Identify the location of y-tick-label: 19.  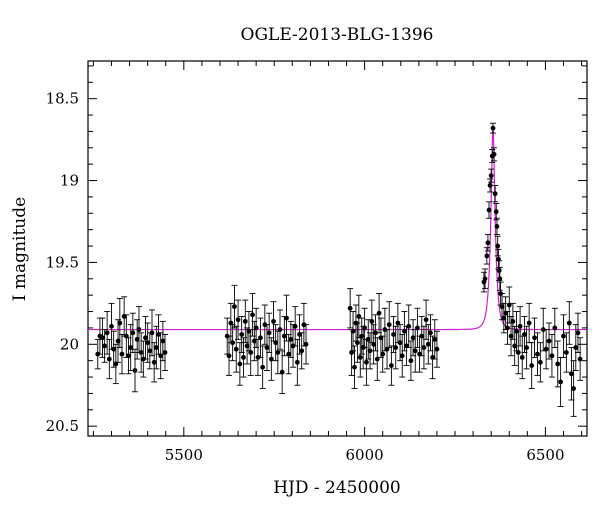
(69, 181).